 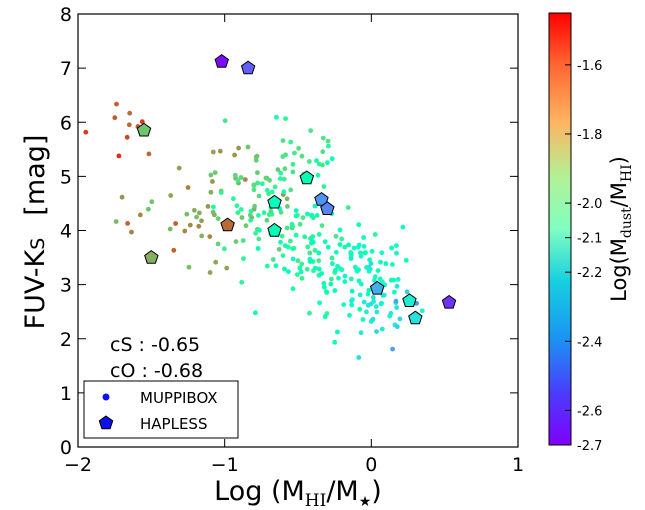 What do you see at coordinates (106, 397) in the screenshot?
I see `legend-muppibox-marker` at bounding box center [106, 397].